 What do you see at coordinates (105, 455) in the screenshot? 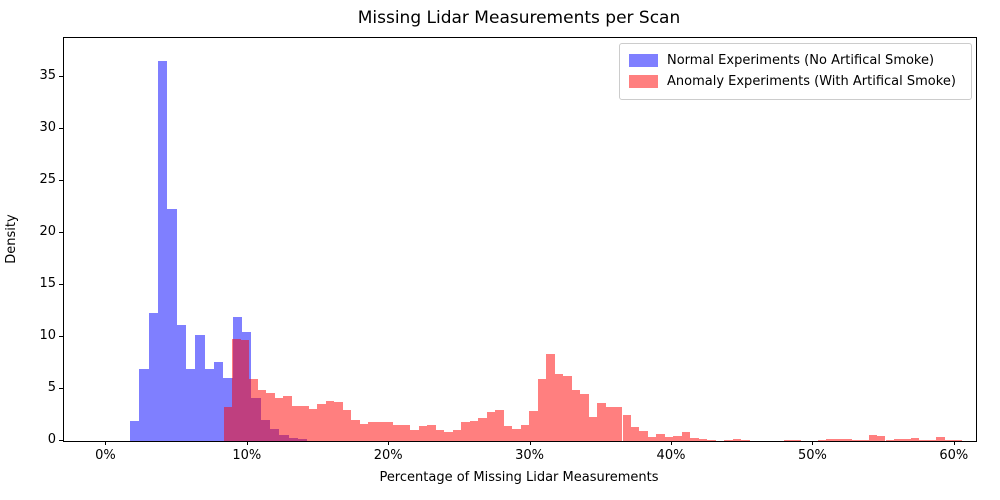
I see `x-tick-label: 0%` at bounding box center [105, 455].